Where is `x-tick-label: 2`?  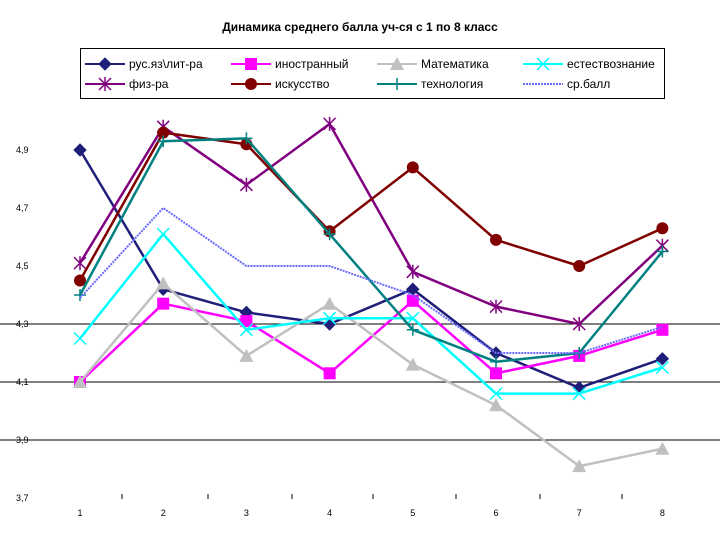
x-tick-label: 2 is located at coordinates (163, 513).